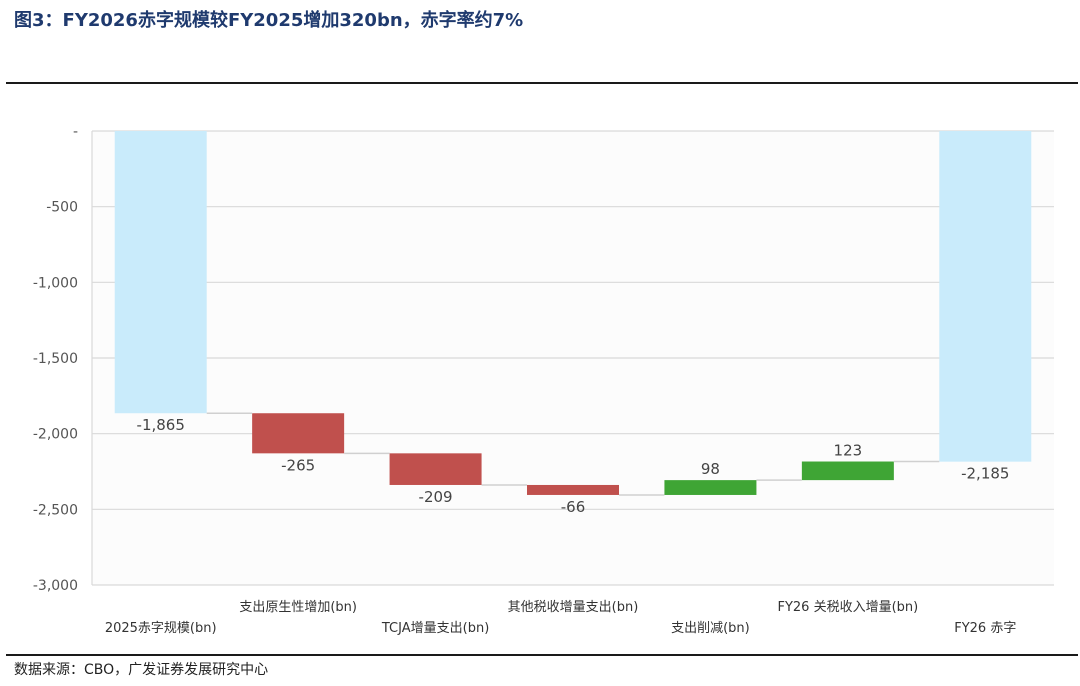 This screenshot has height=686, width=1080. Describe the element at coordinates (161, 425) in the screenshot. I see `data-label: -1,865` at that location.